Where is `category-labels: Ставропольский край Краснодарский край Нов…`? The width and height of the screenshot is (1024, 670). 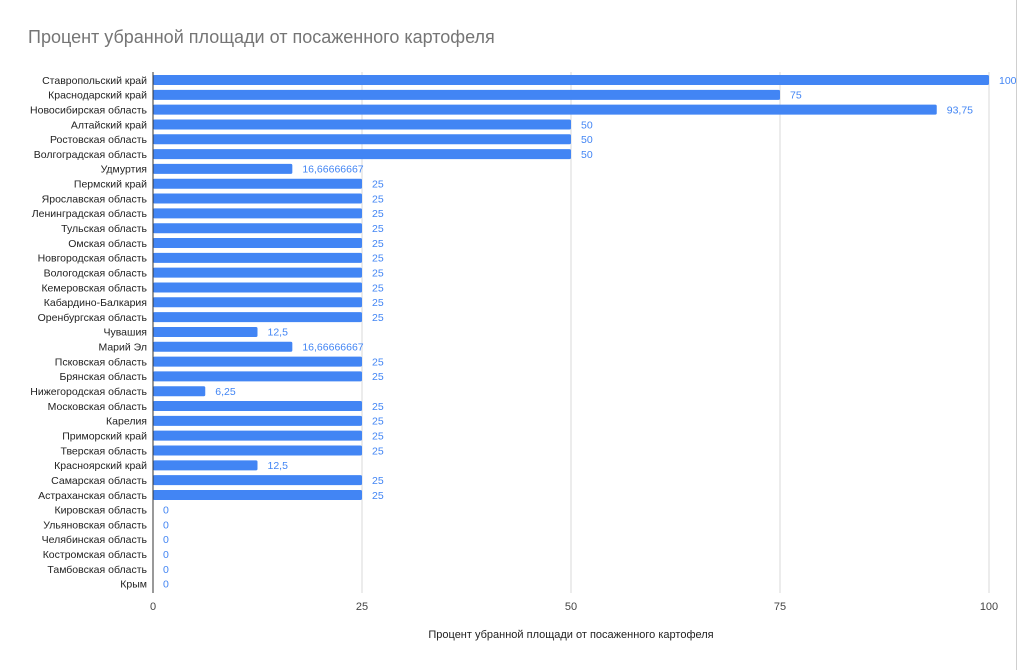
category-labels: Ставропольский край Краснодарский край Нов… is located at coordinates (88, 333).